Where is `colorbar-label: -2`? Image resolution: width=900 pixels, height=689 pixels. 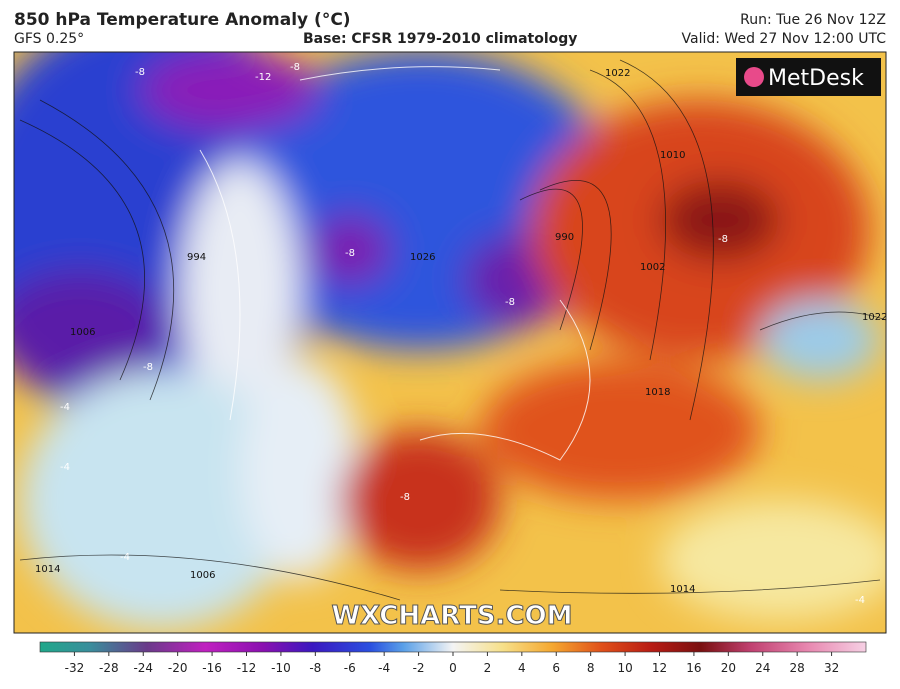 colorbar-label: -2 is located at coordinates (419, 668).